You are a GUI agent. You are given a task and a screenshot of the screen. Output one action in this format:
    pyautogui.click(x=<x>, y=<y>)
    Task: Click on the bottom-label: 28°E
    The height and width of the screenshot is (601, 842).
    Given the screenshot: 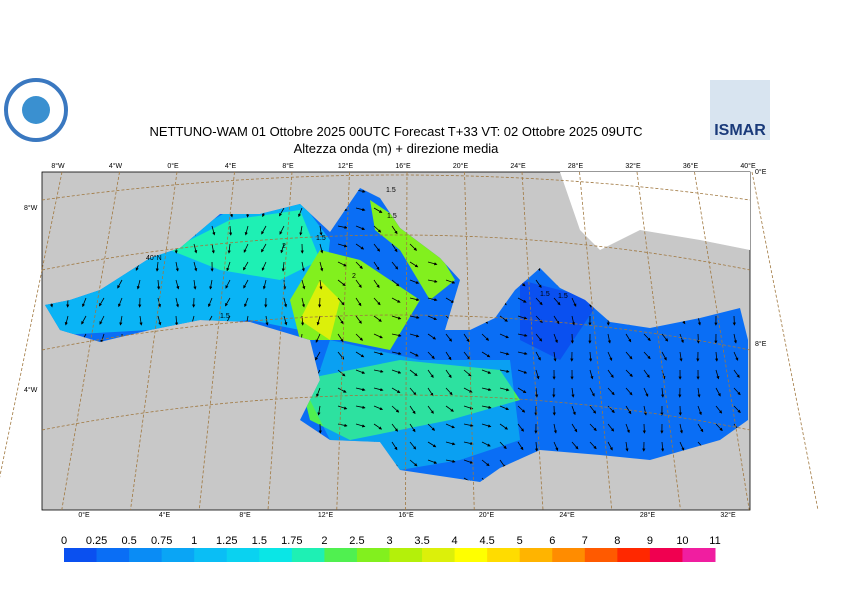 What is the action you would take?
    pyautogui.click(x=648, y=515)
    